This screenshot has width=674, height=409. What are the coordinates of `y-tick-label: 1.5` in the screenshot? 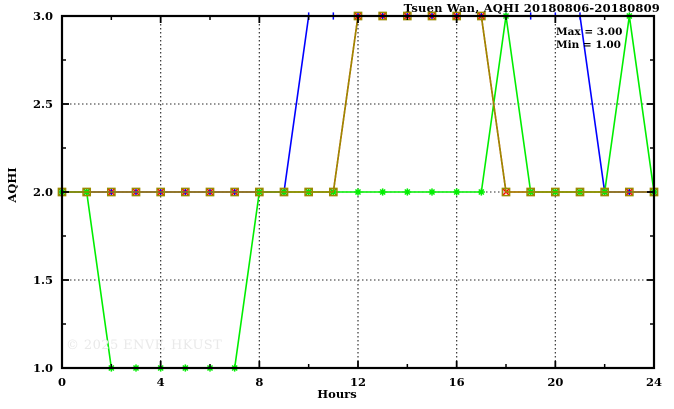 It's located at (43, 280).